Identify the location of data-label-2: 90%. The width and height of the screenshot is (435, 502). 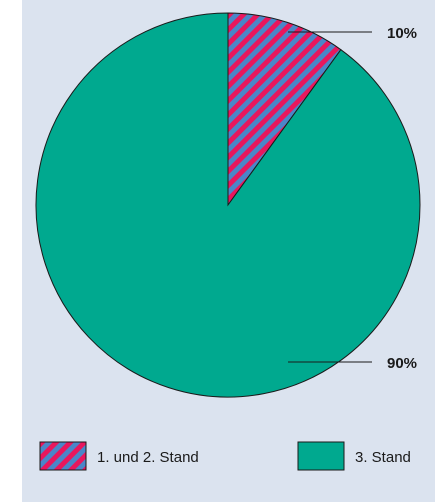
(402, 363).